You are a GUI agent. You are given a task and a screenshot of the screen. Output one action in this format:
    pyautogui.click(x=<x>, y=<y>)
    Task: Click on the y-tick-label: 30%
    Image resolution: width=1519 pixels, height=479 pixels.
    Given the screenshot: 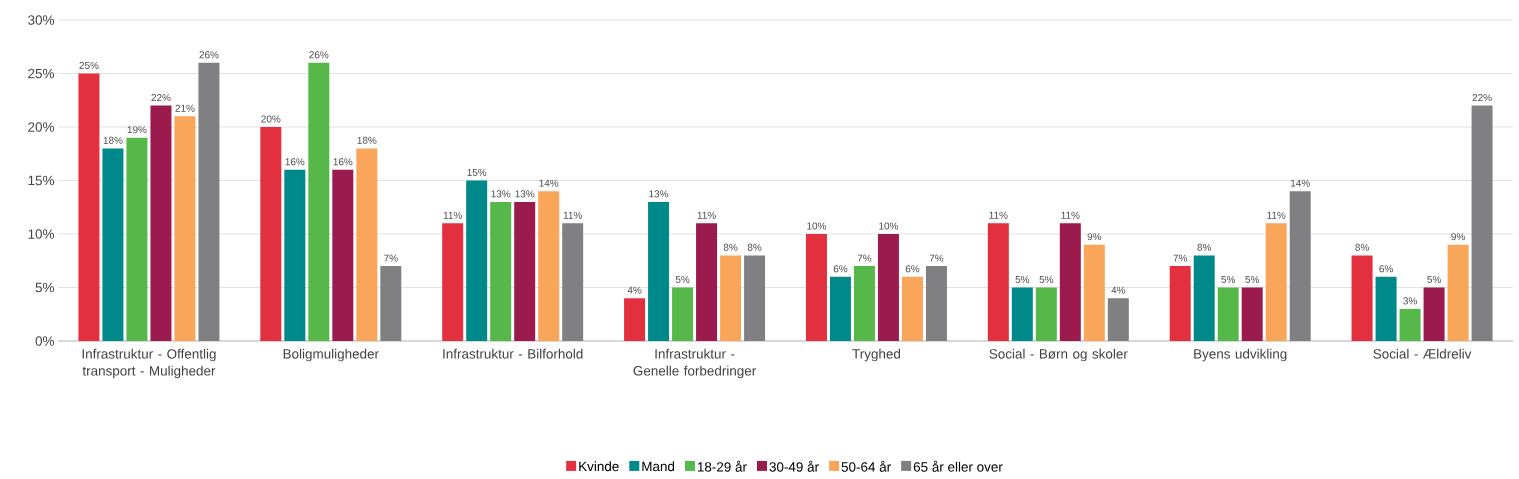 What is the action you would take?
    pyautogui.click(x=41, y=20)
    